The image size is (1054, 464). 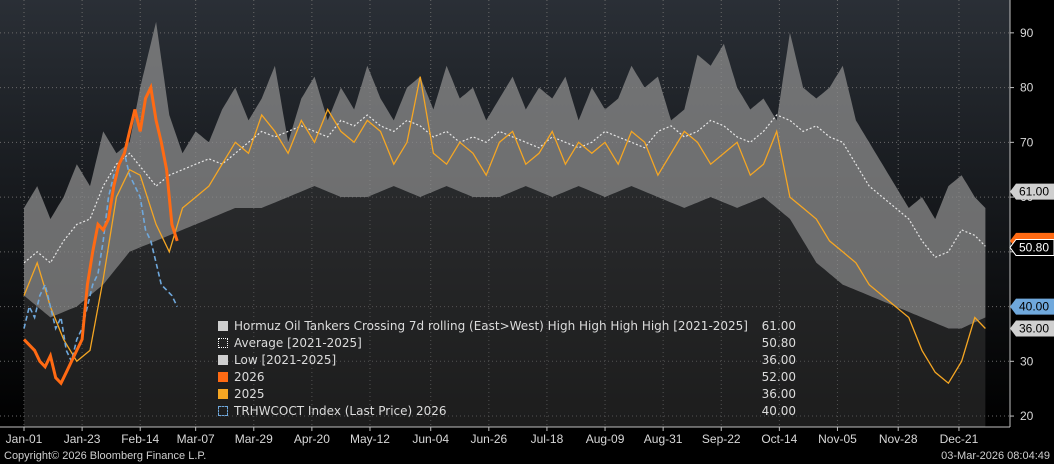 What do you see at coordinates (507, 411) in the screenshot?
I see `legend-item: TRHWCOCT Index (Last Price) 2026 40.00` at bounding box center [507, 411].